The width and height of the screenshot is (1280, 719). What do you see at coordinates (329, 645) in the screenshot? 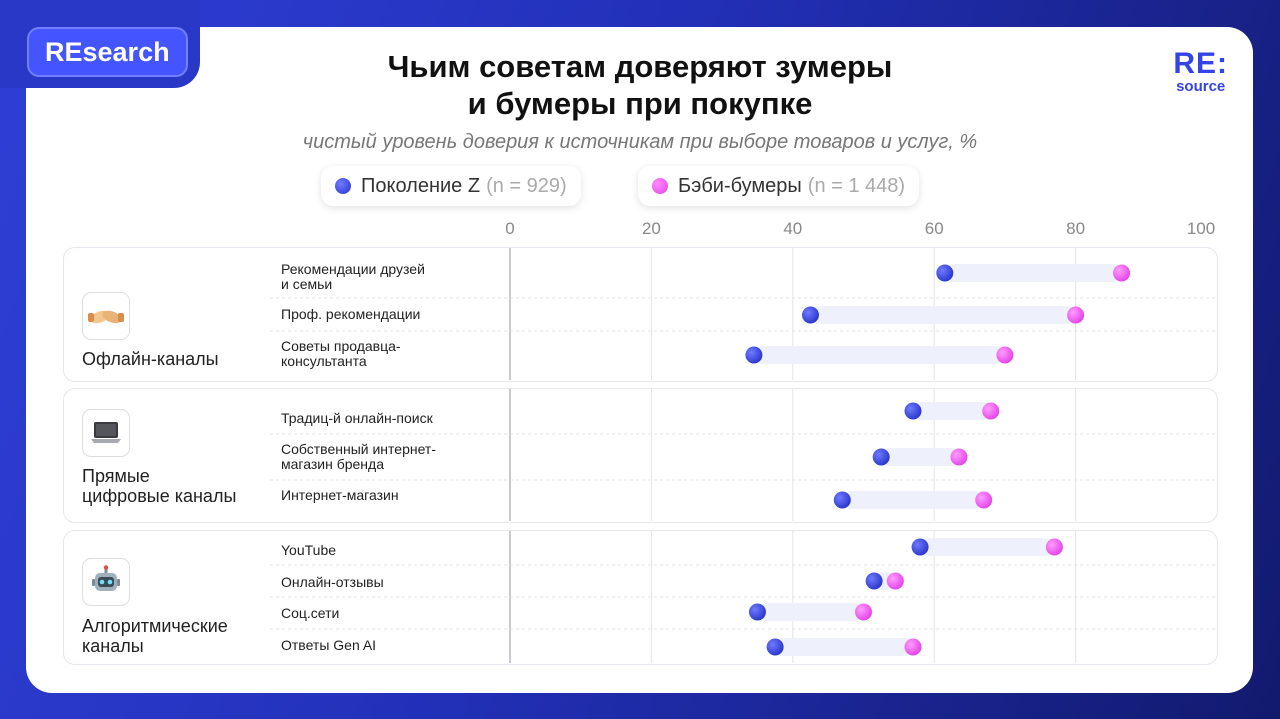
I see `row-label-line: Ответы Gen AI` at bounding box center [329, 645].